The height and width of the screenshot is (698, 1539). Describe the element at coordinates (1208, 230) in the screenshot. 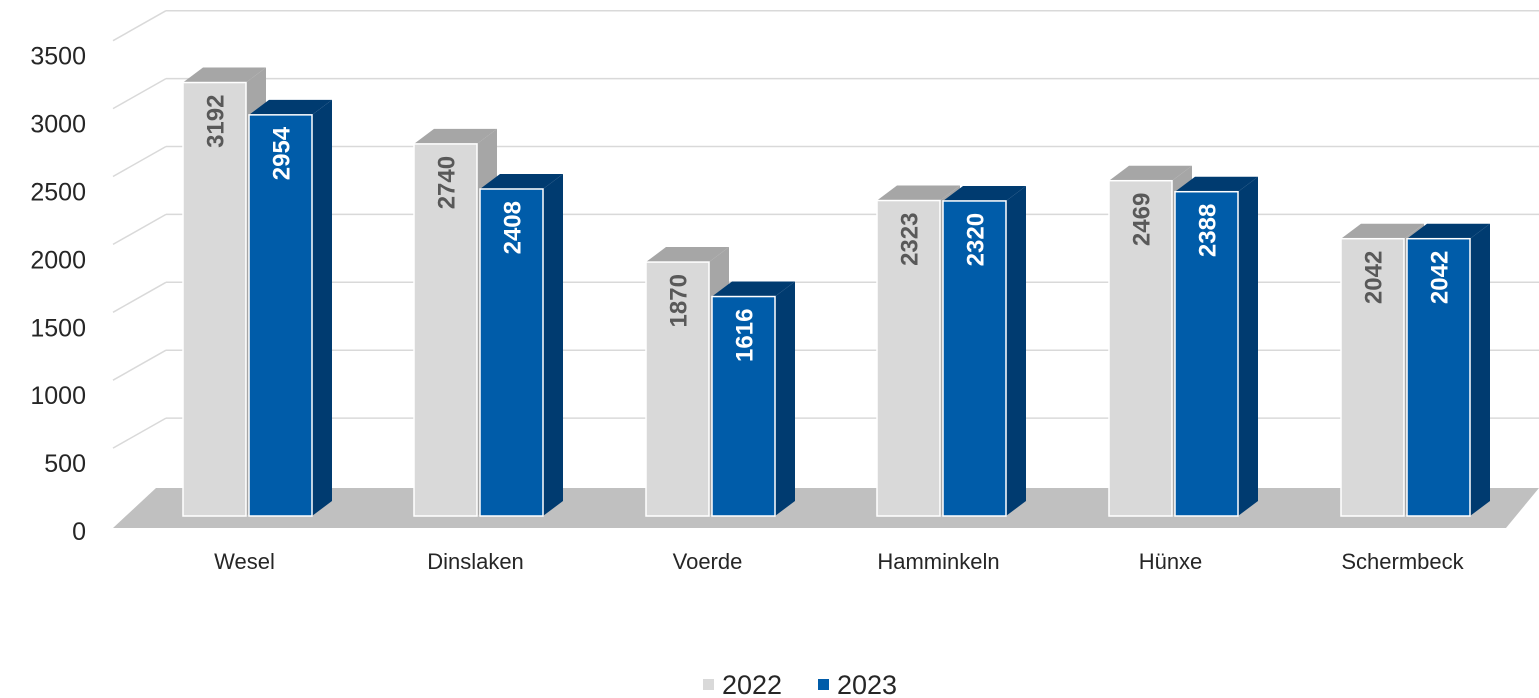

I see `data-label: 2388` at that location.